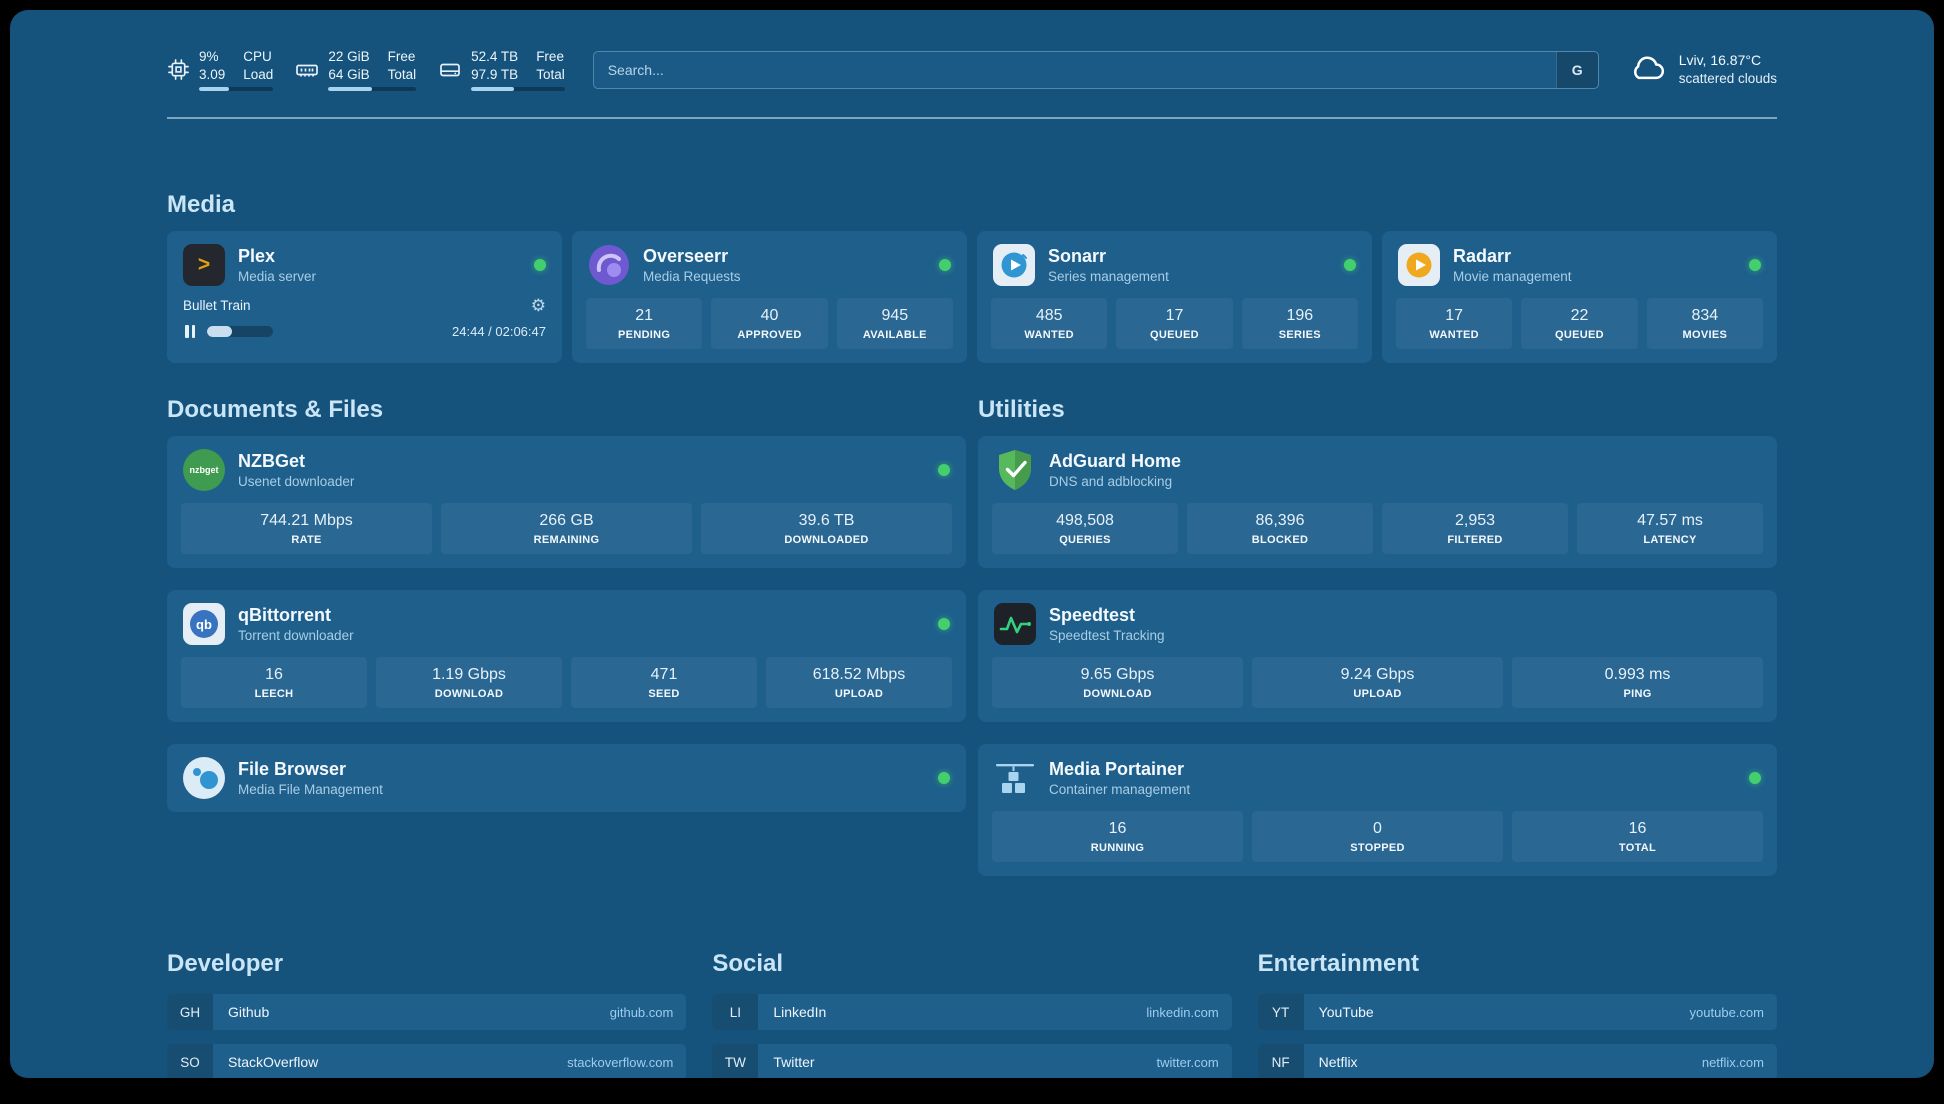 Image resolution: width=1944 pixels, height=1104 pixels. Describe the element at coordinates (550, 74) in the screenshot. I see `disk-label-bottom: Total` at that location.